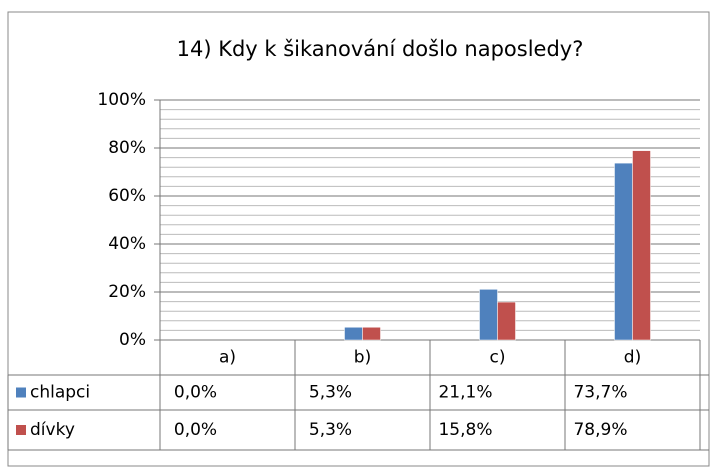 This screenshot has width=716, height=474. Describe the element at coordinates (132, 340) in the screenshot. I see `y-tick-label: 0%` at that location.